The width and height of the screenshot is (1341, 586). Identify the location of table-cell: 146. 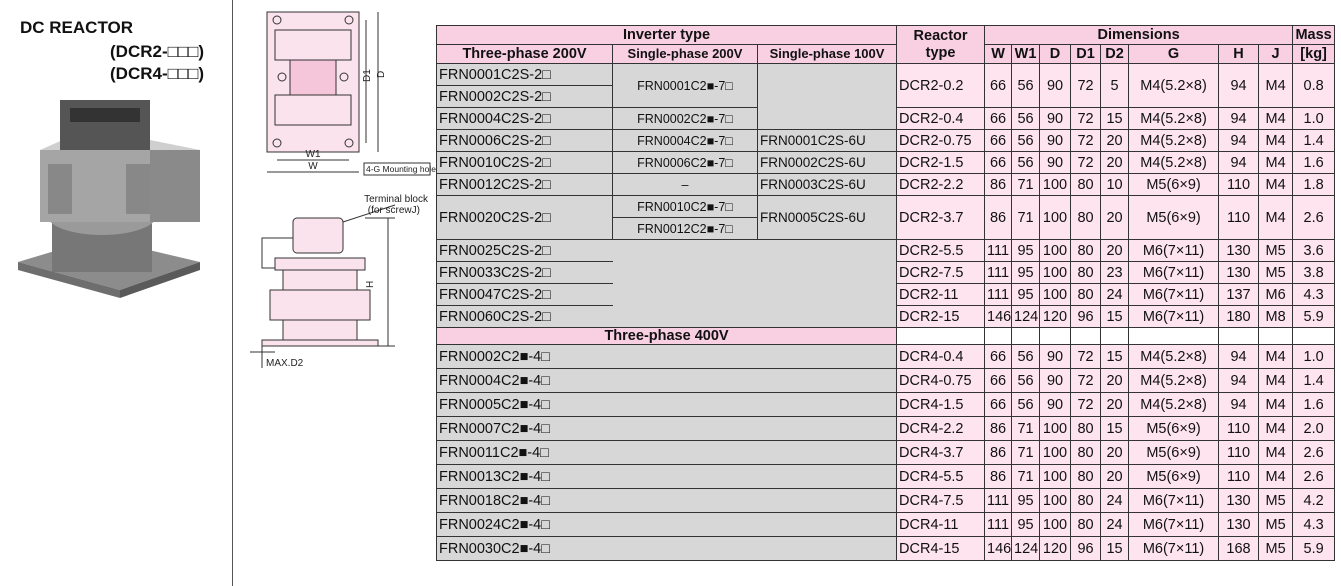
(998, 548).